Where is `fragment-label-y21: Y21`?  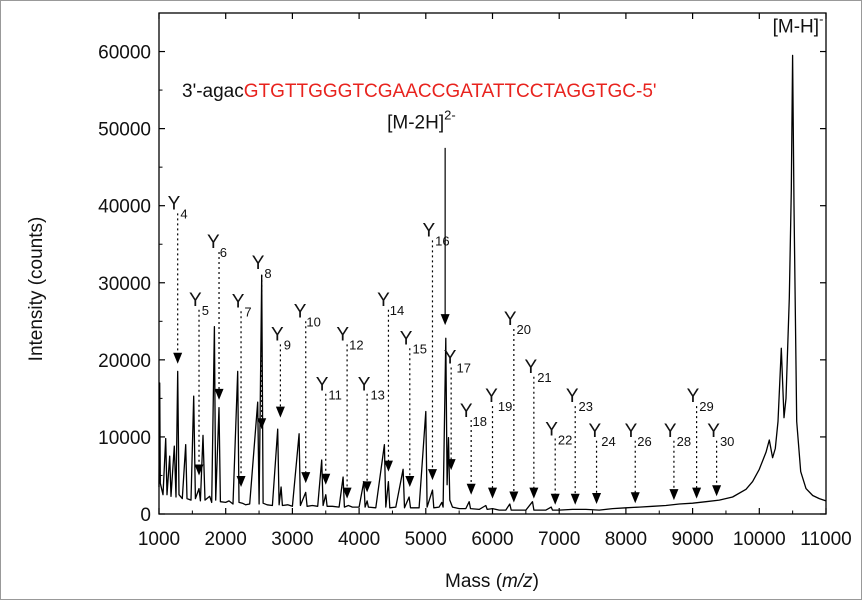 fragment-label-y21: Y21 is located at coordinates (538, 371).